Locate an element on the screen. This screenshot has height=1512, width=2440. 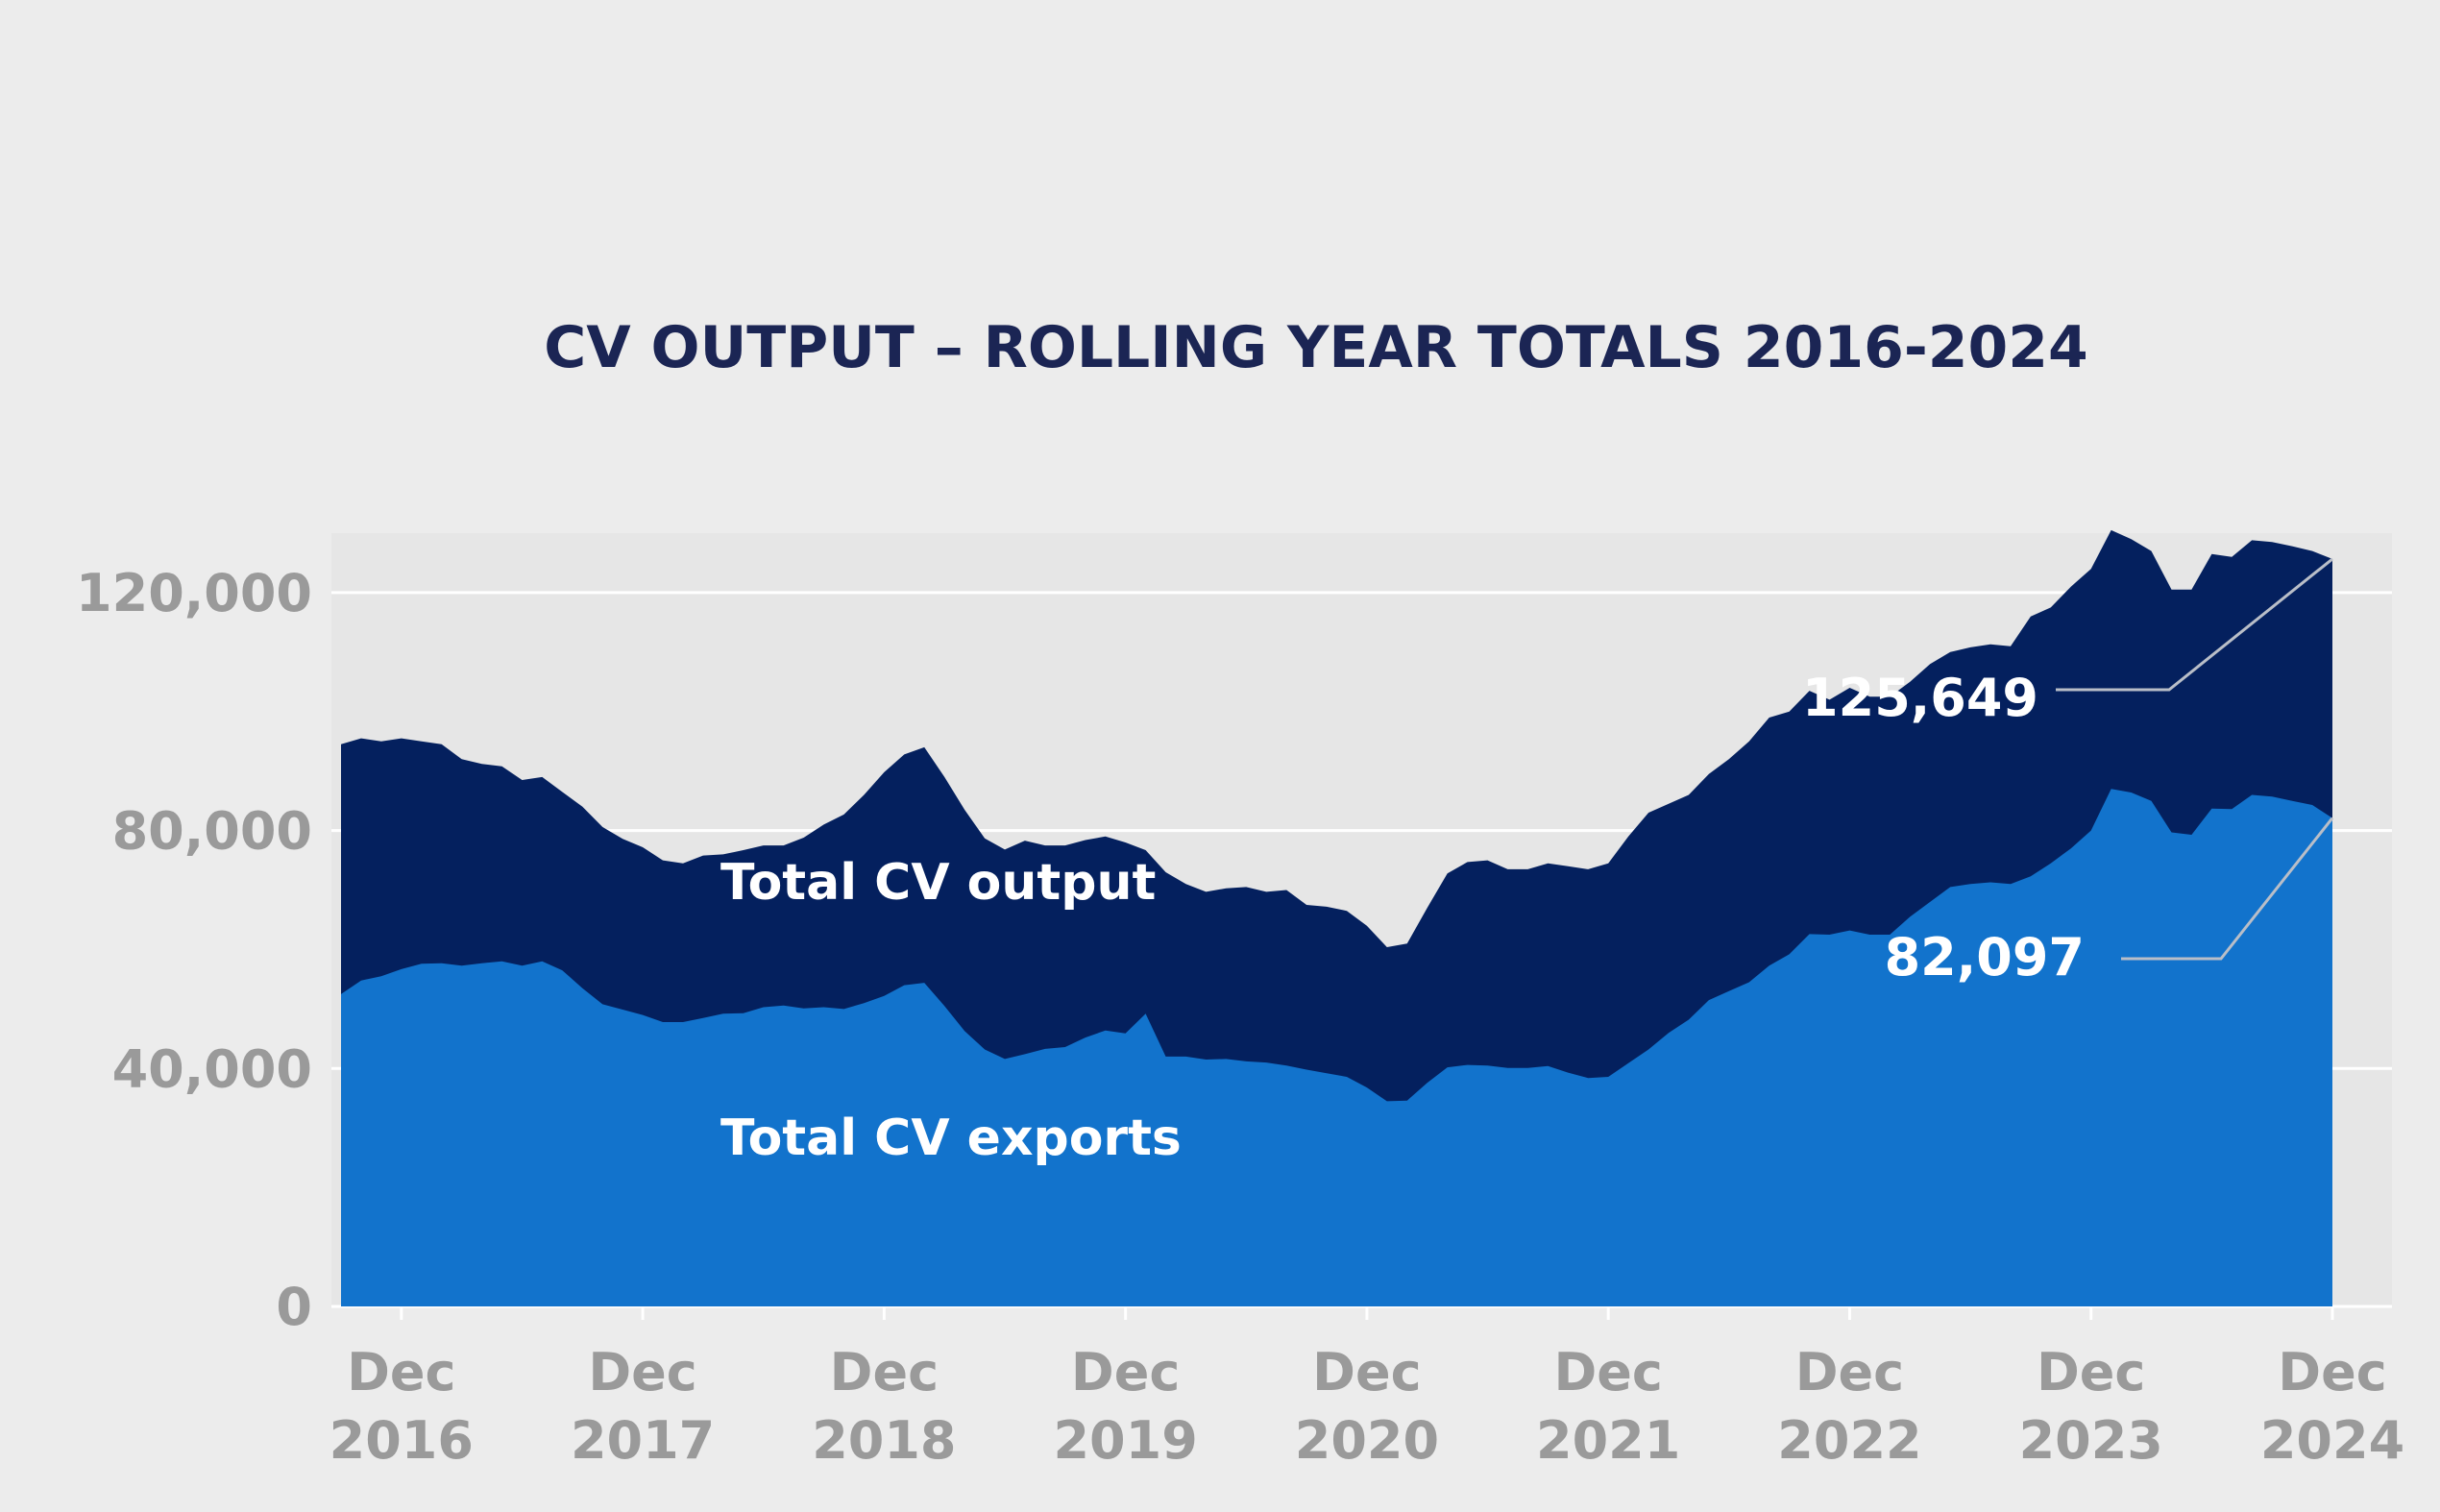
y-tick-label: 120,000 is located at coordinates (194, 593).